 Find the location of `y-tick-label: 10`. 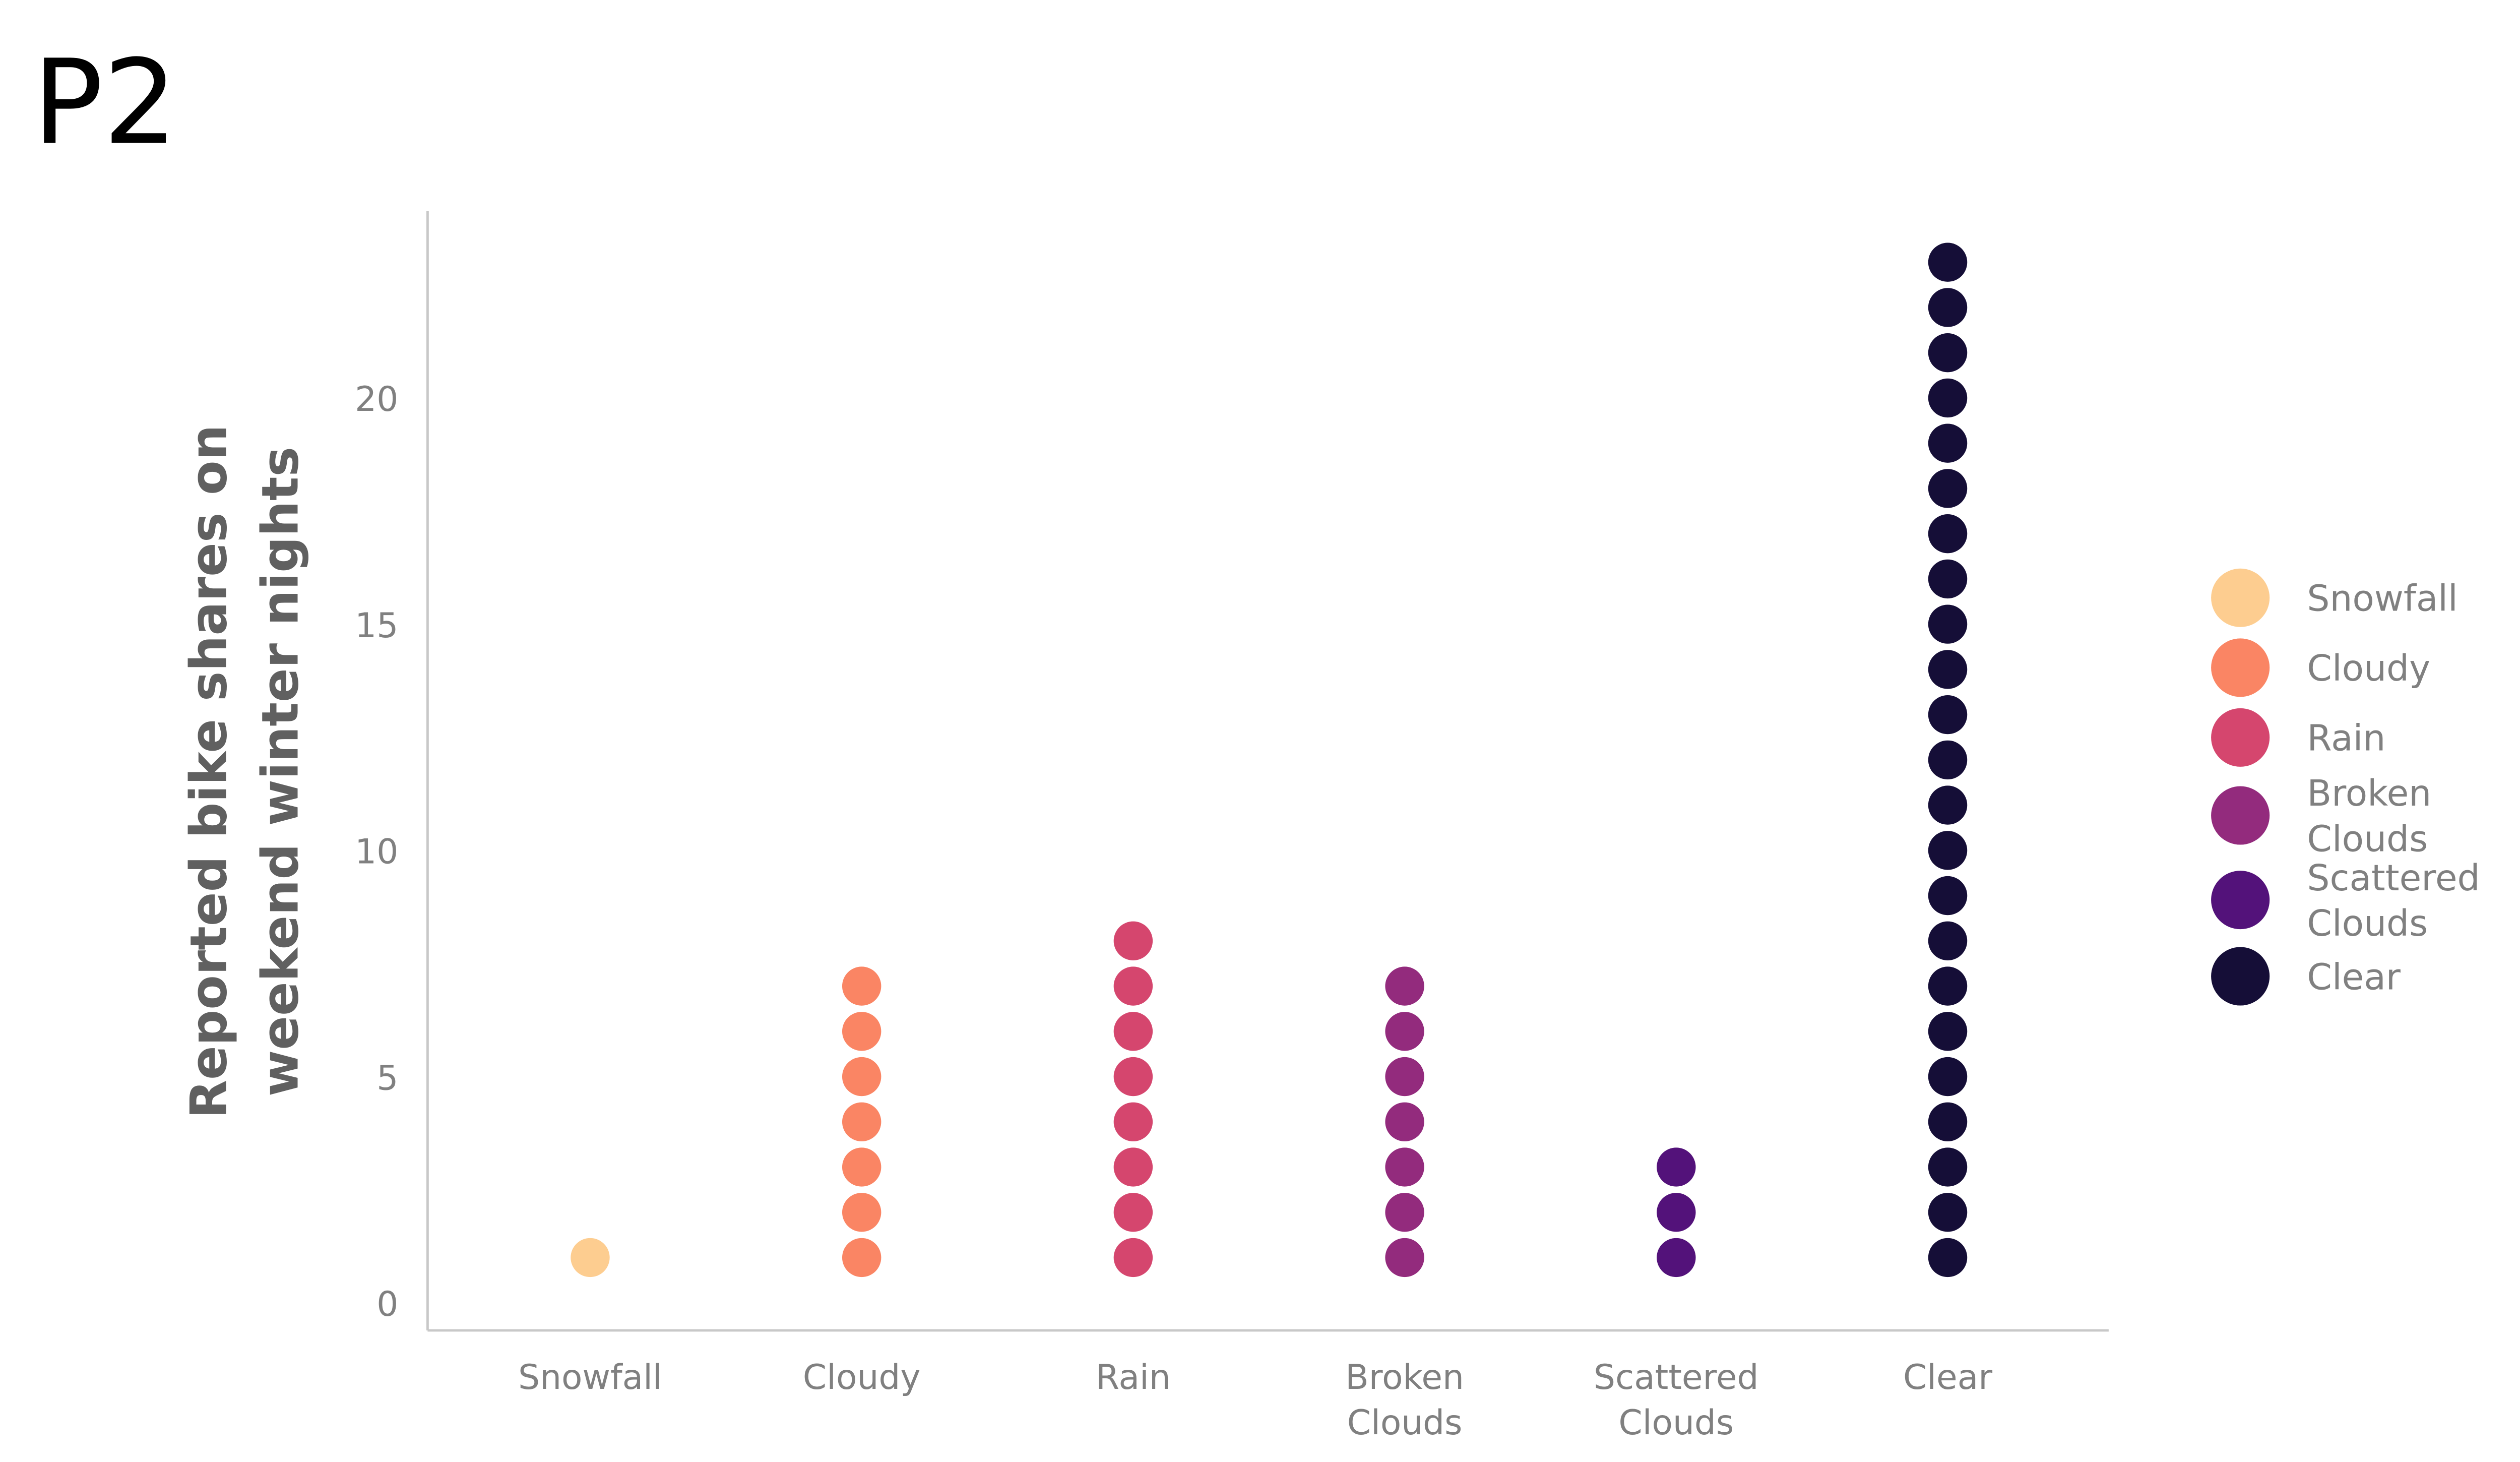

y-tick-label: 10 is located at coordinates (376, 852).